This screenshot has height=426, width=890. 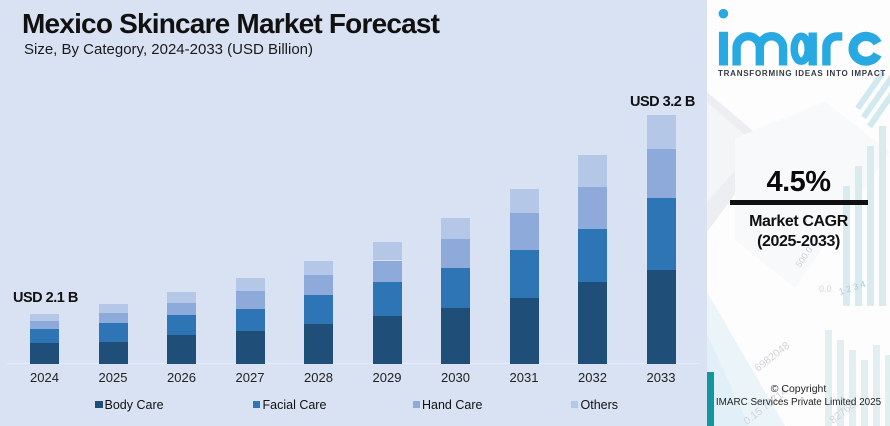 I want to click on svg-text: 6982048, so click(x=772, y=357).